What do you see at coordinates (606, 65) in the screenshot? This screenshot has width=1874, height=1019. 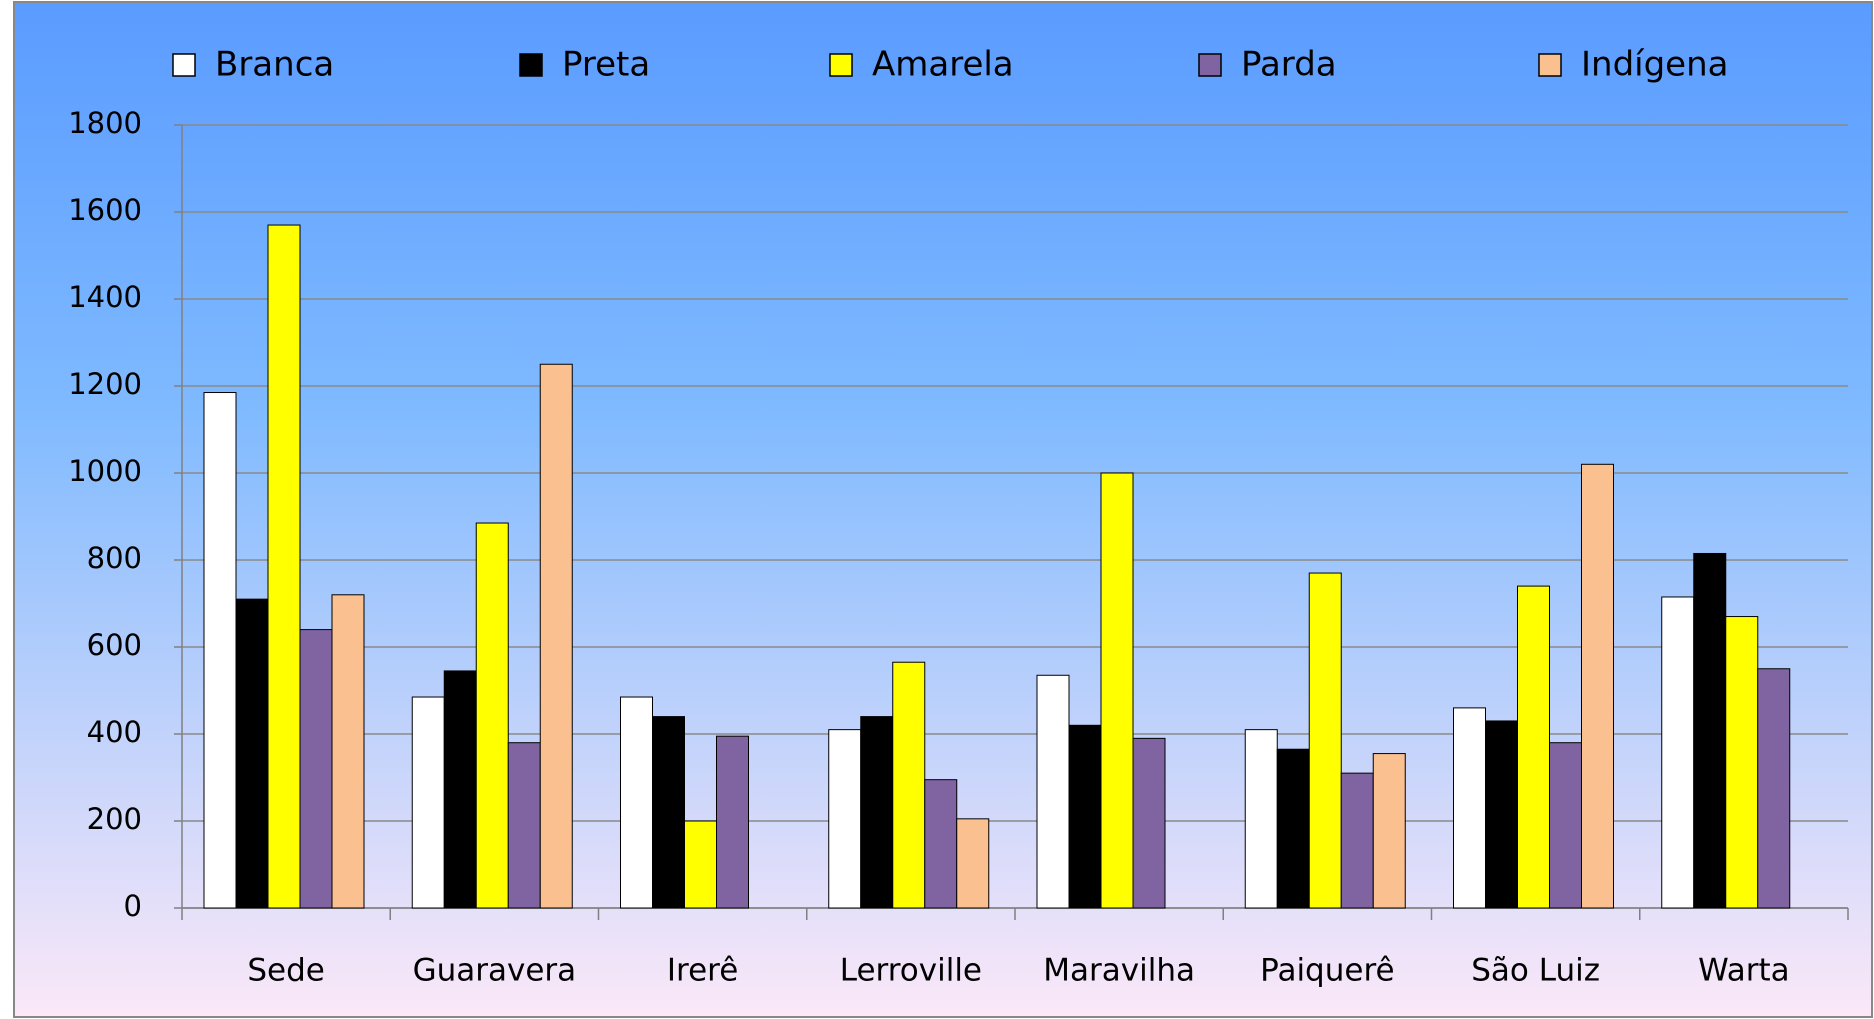 I see `legend-label: Preta` at bounding box center [606, 65].